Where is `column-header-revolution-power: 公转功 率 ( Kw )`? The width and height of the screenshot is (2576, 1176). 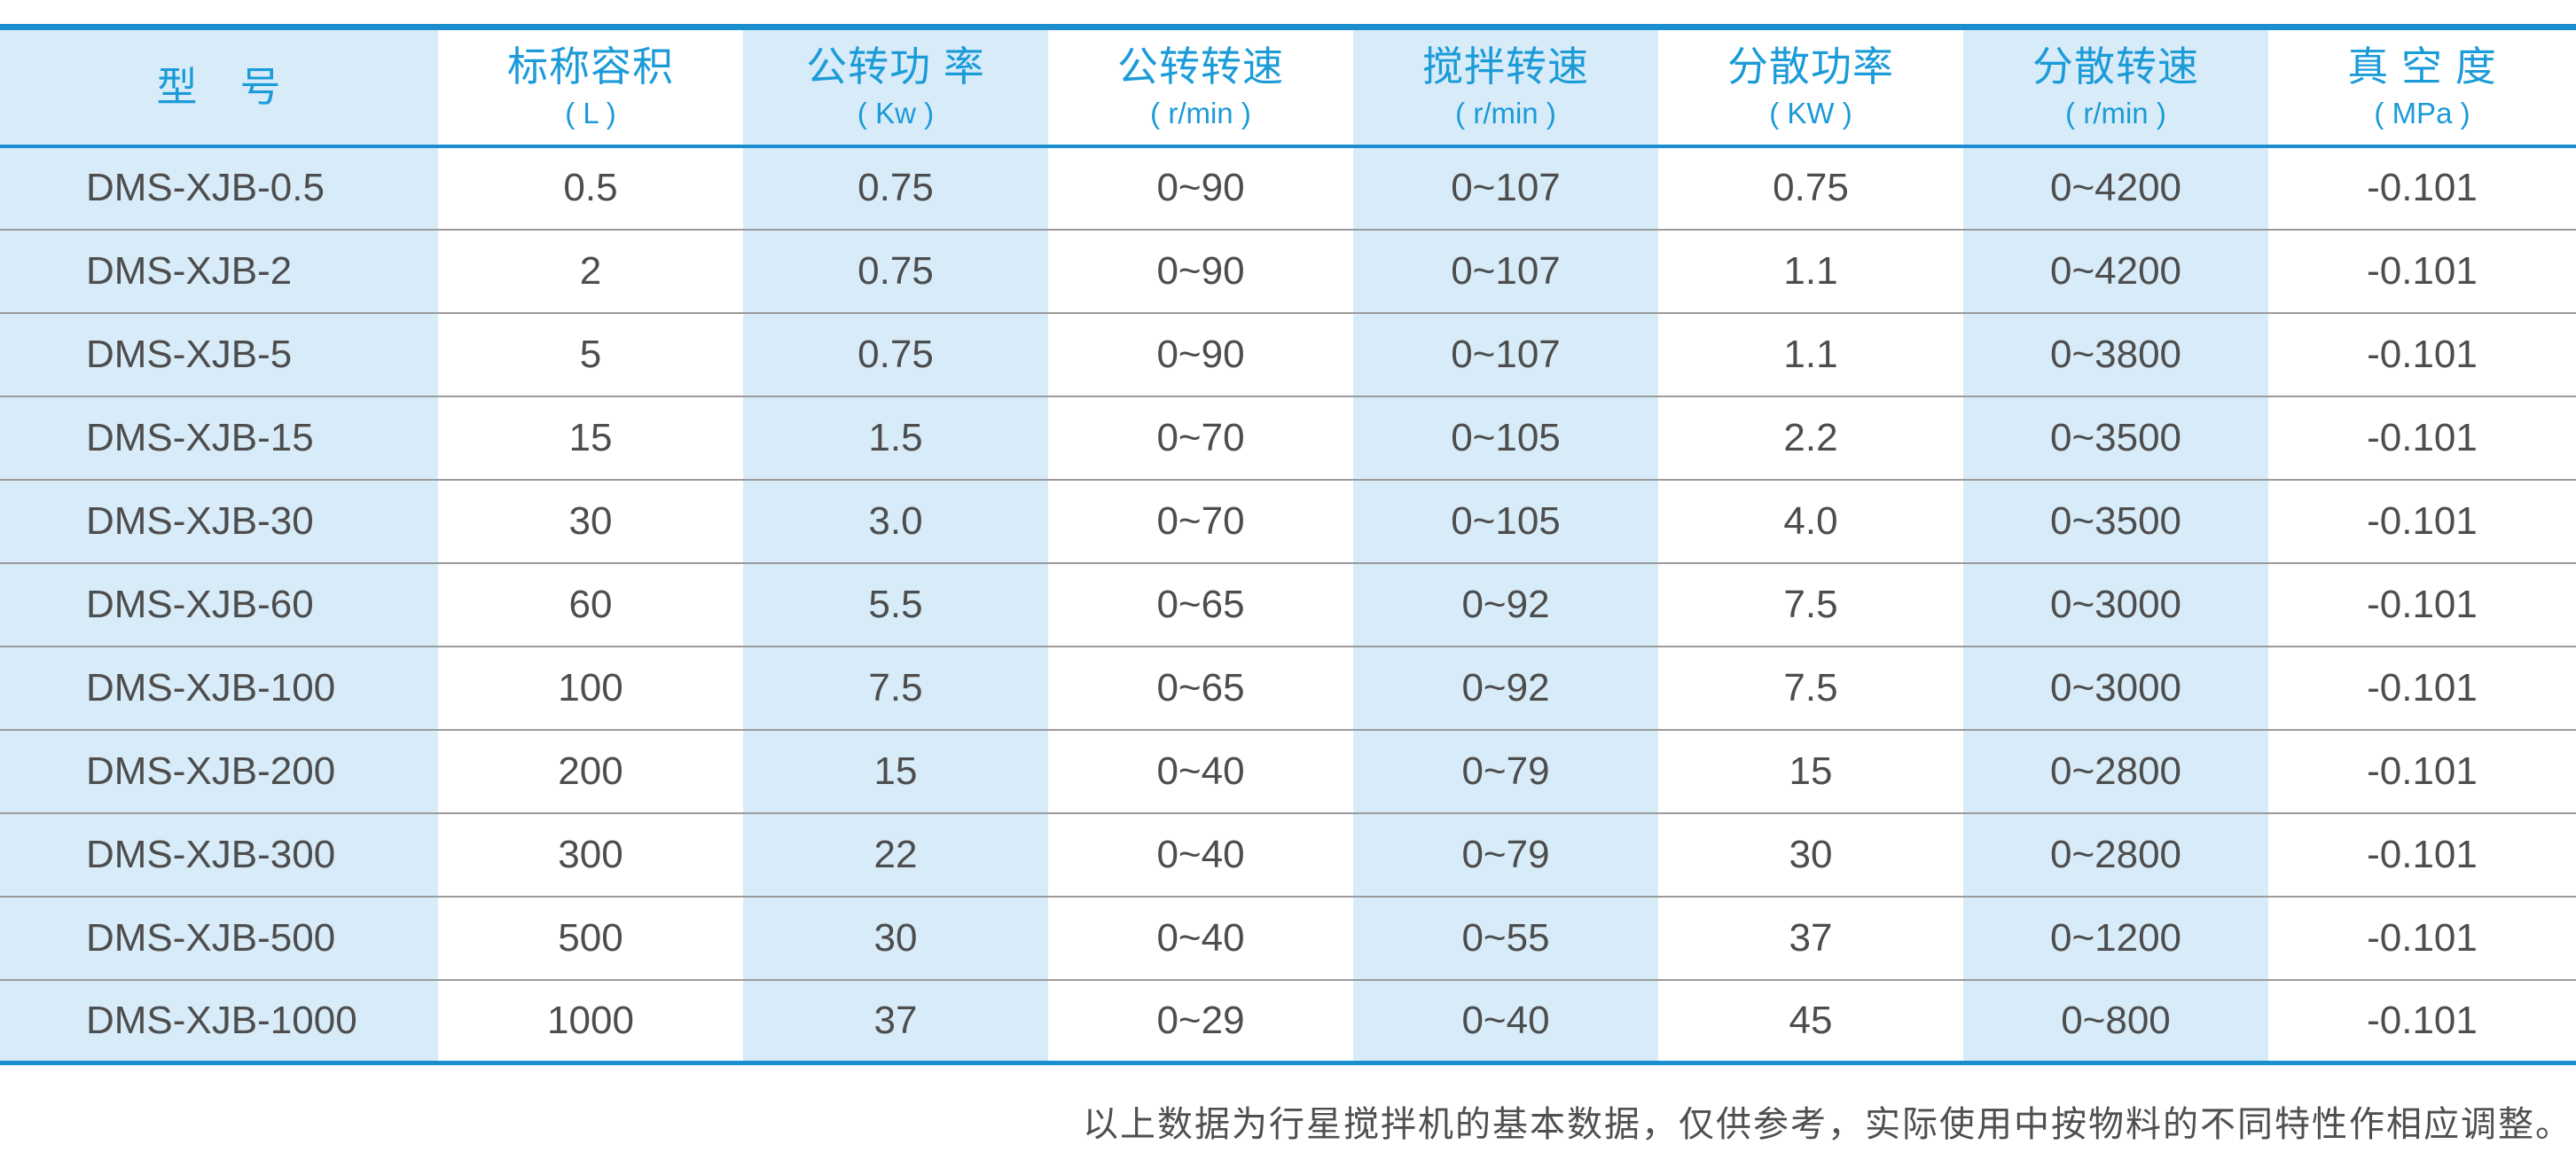
column-header-revolution-power: 公转功 率 ( Kw ) is located at coordinates (895, 87).